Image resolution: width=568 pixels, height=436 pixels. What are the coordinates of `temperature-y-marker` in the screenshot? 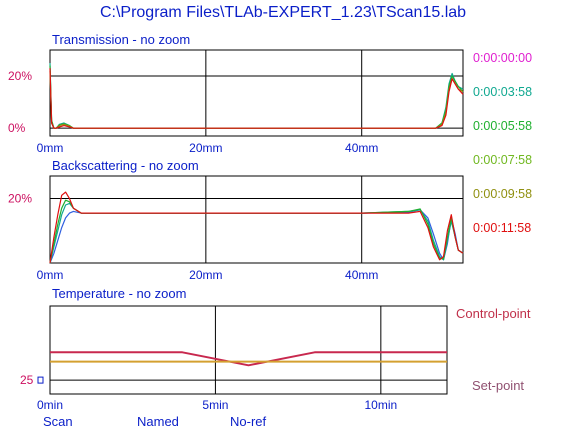 It's located at (40, 380).